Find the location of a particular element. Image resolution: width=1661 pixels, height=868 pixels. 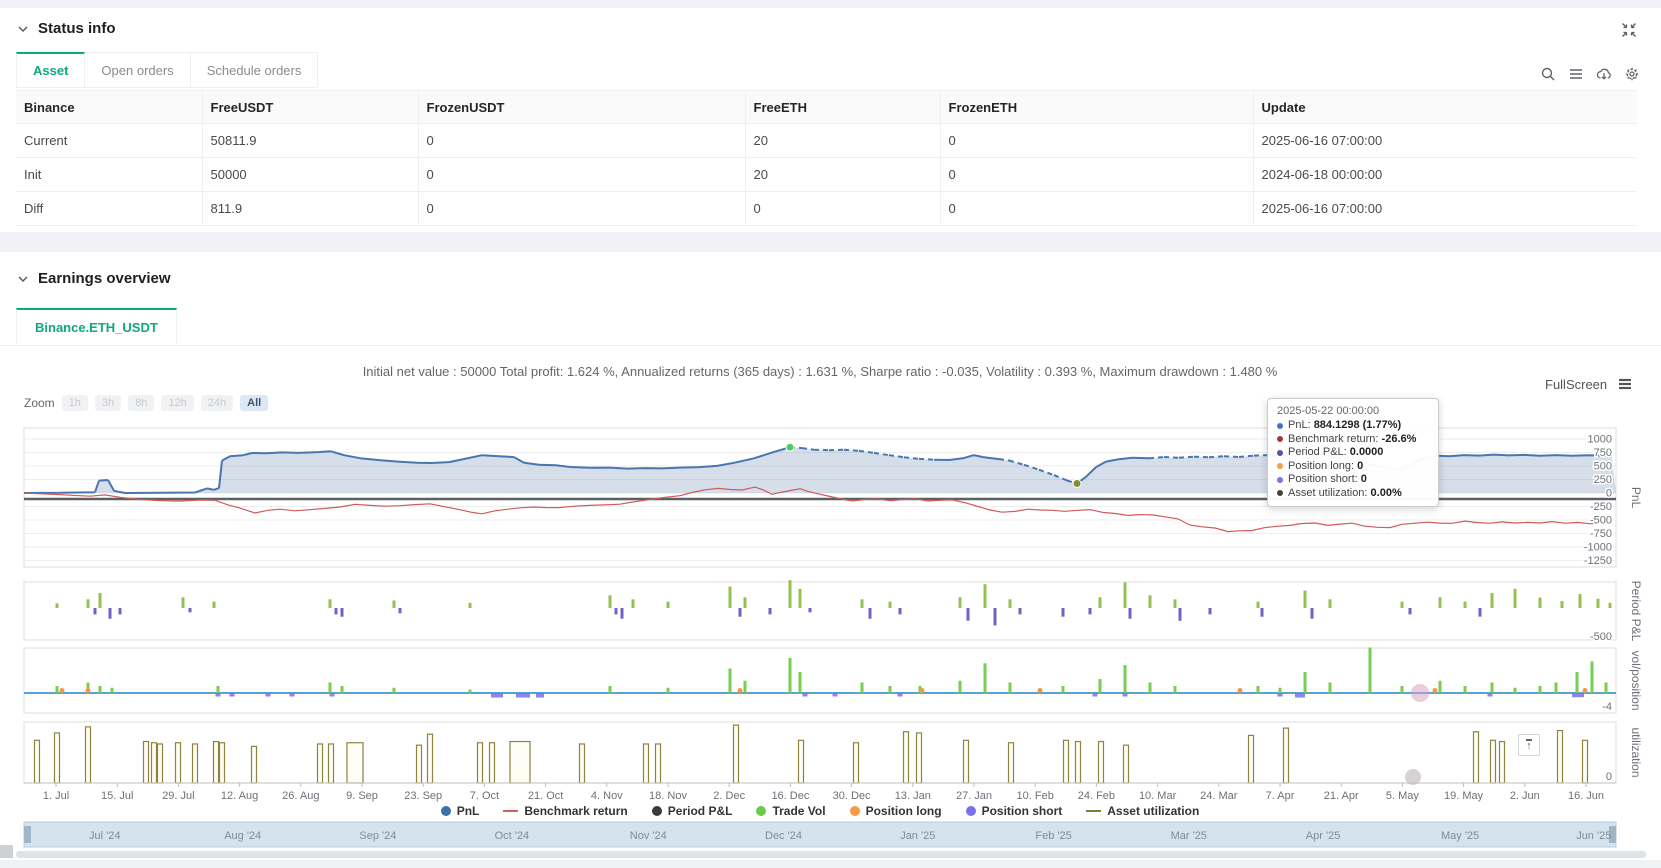

compress-icon is located at coordinates (1629, 30).